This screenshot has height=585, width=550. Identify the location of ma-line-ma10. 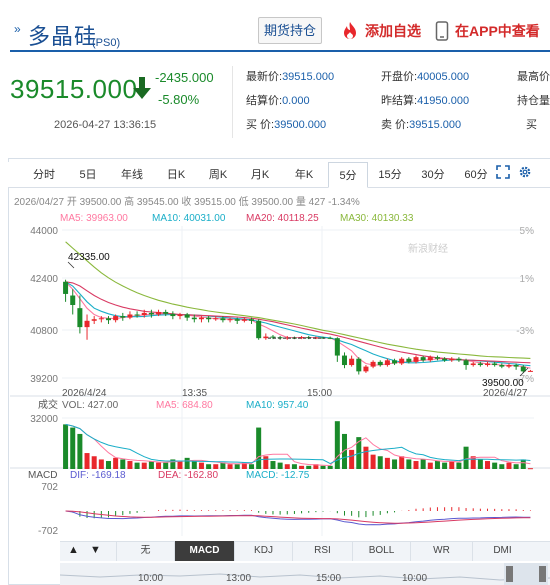
(298, 324).